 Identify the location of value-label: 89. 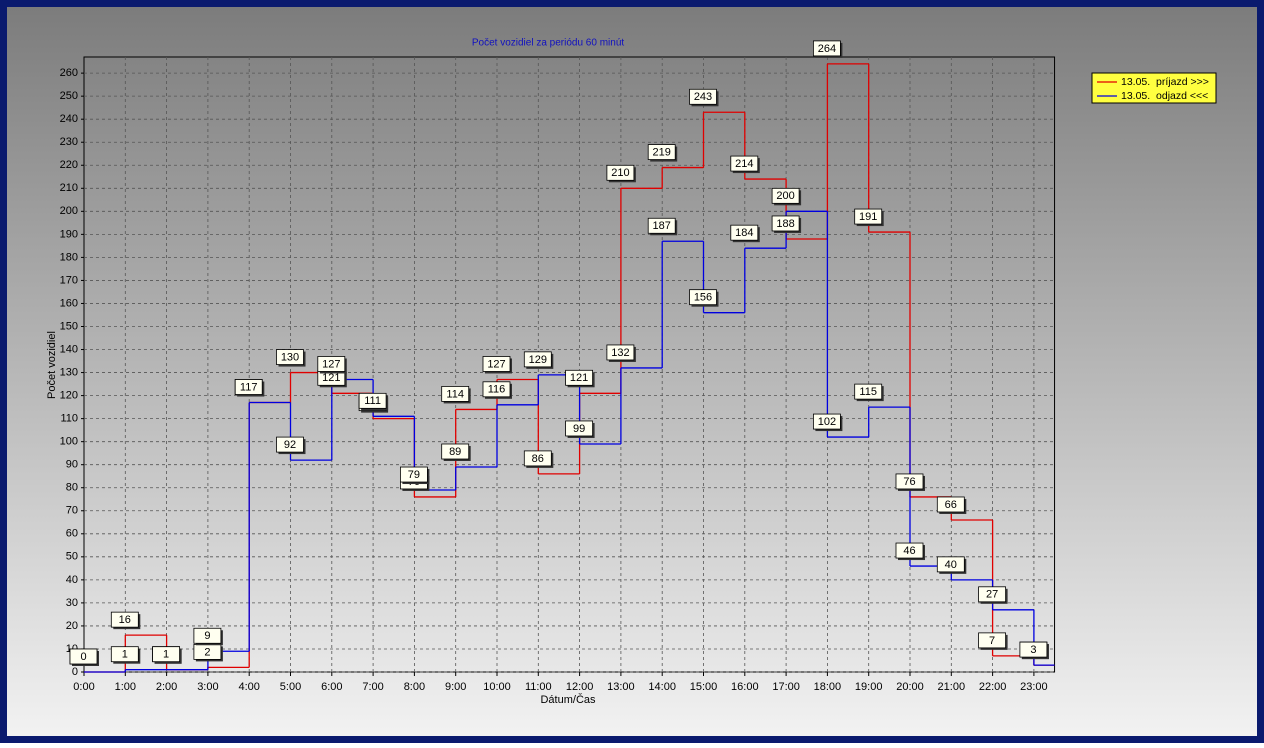
(455, 452).